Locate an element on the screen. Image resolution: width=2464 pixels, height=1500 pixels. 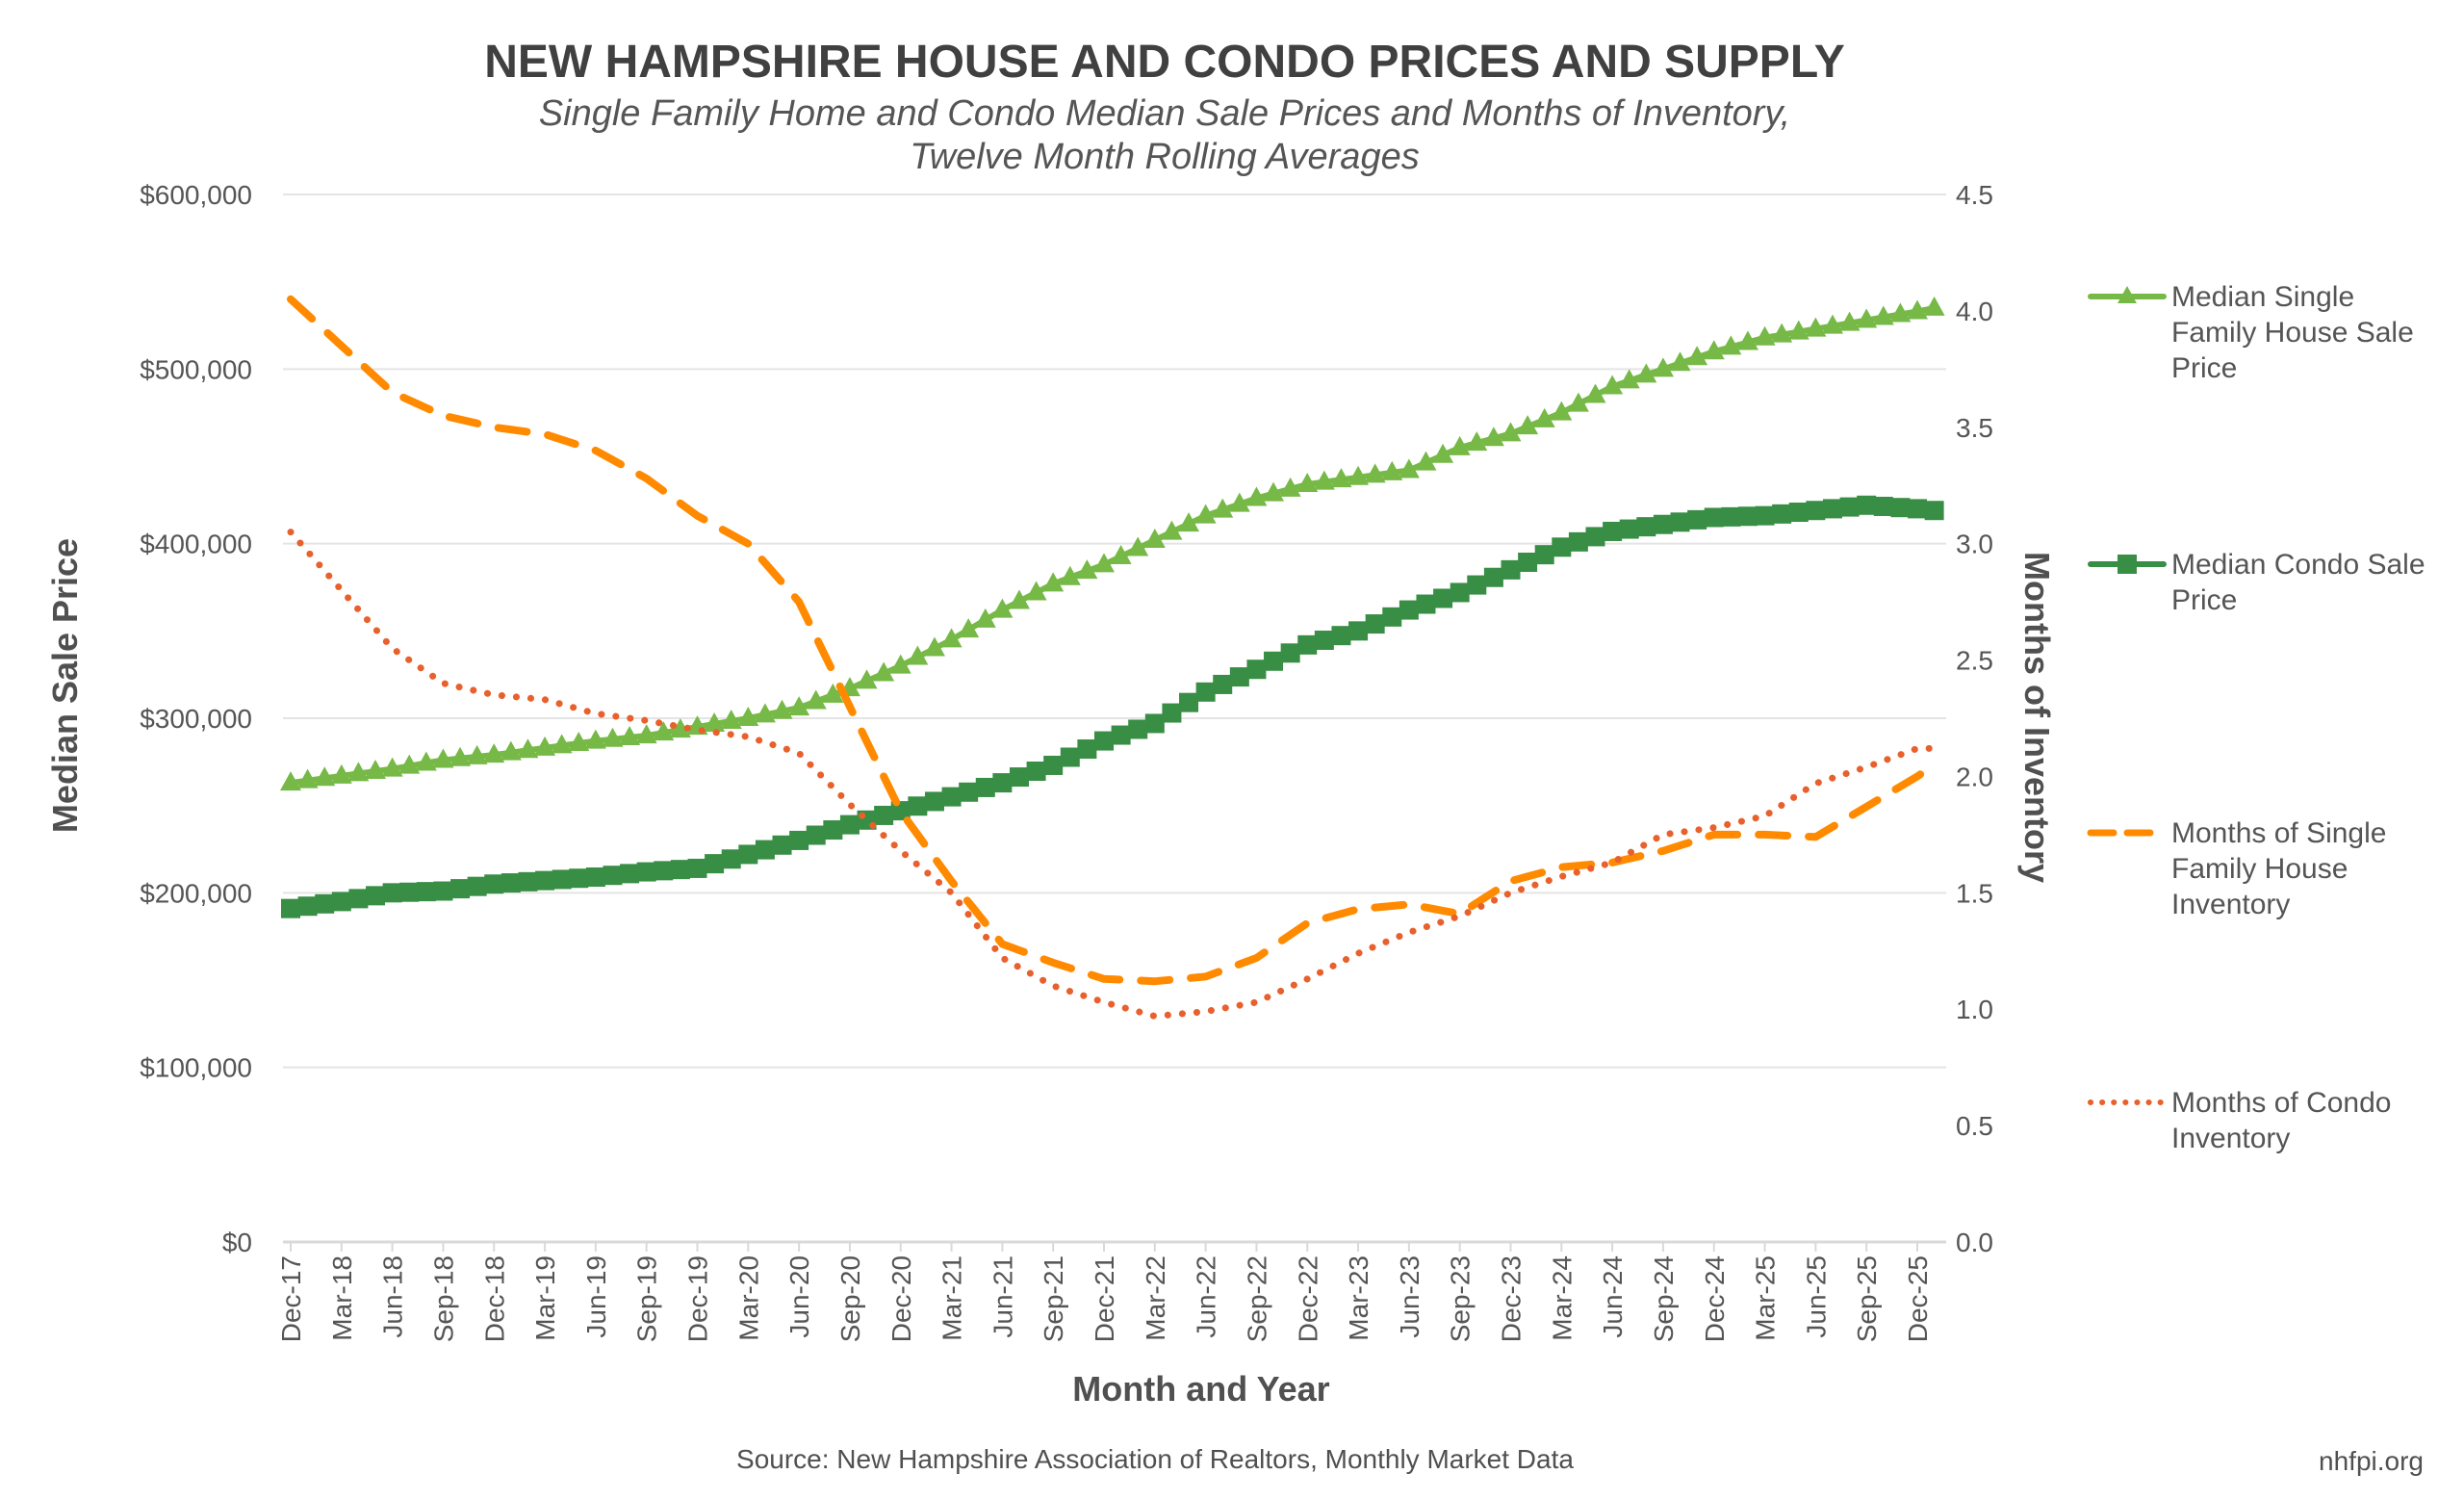
x-tick-label: Dec-20 is located at coordinates (901, 1298).